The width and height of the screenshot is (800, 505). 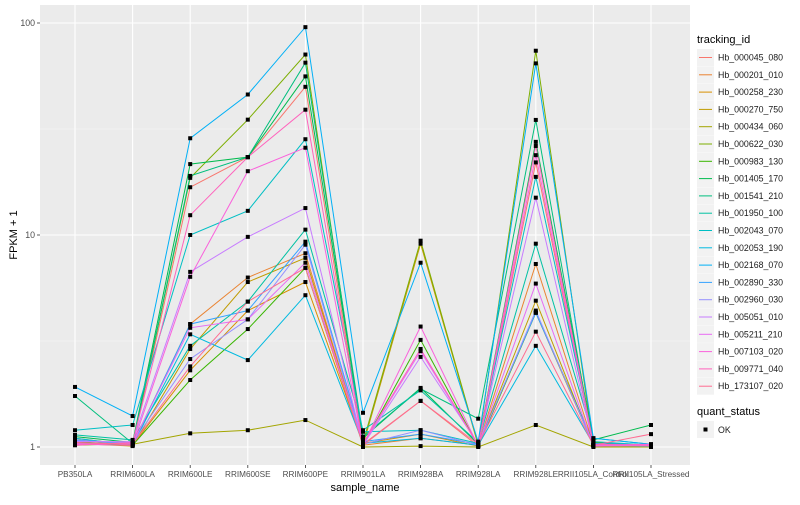 What do you see at coordinates (421, 474) in the screenshot?
I see `x-tick-label: RRIM928BA` at bounding box center [421, 474].